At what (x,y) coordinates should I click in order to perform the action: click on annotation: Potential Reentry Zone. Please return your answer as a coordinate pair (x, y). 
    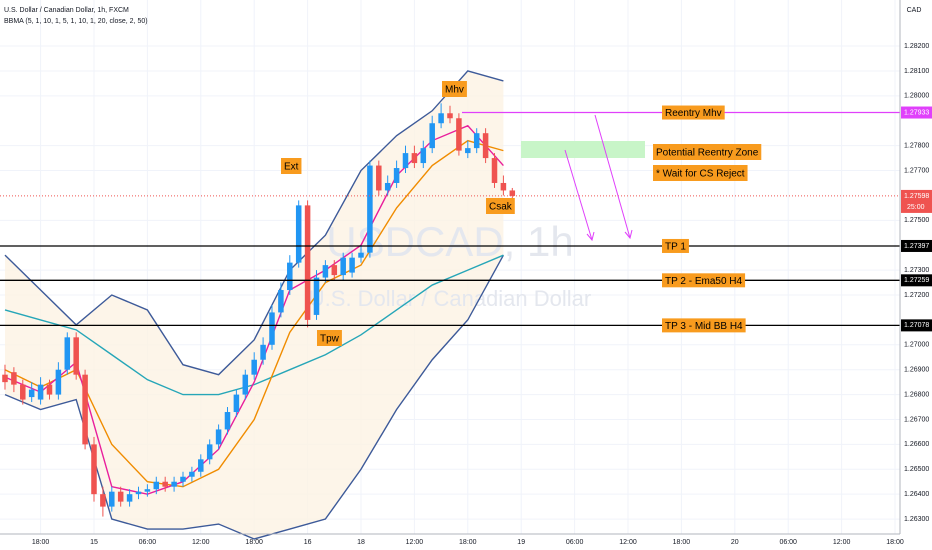
    Looking at the image, I should click on (707, 153).